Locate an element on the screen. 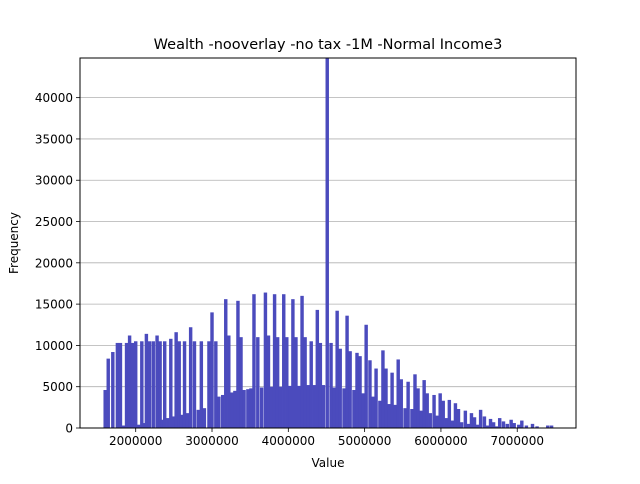 This screenshot has width=640, height=484. y-tick-label-8: 40000 is located at coordinates (54, 98).